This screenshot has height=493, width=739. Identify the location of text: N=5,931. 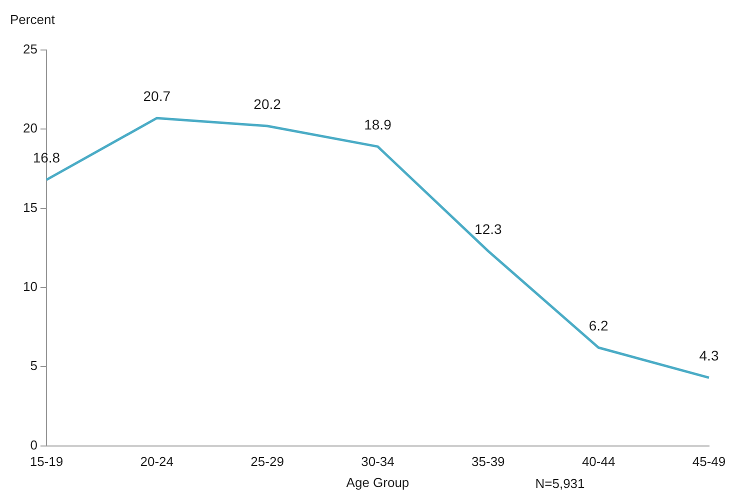
(560, 484).